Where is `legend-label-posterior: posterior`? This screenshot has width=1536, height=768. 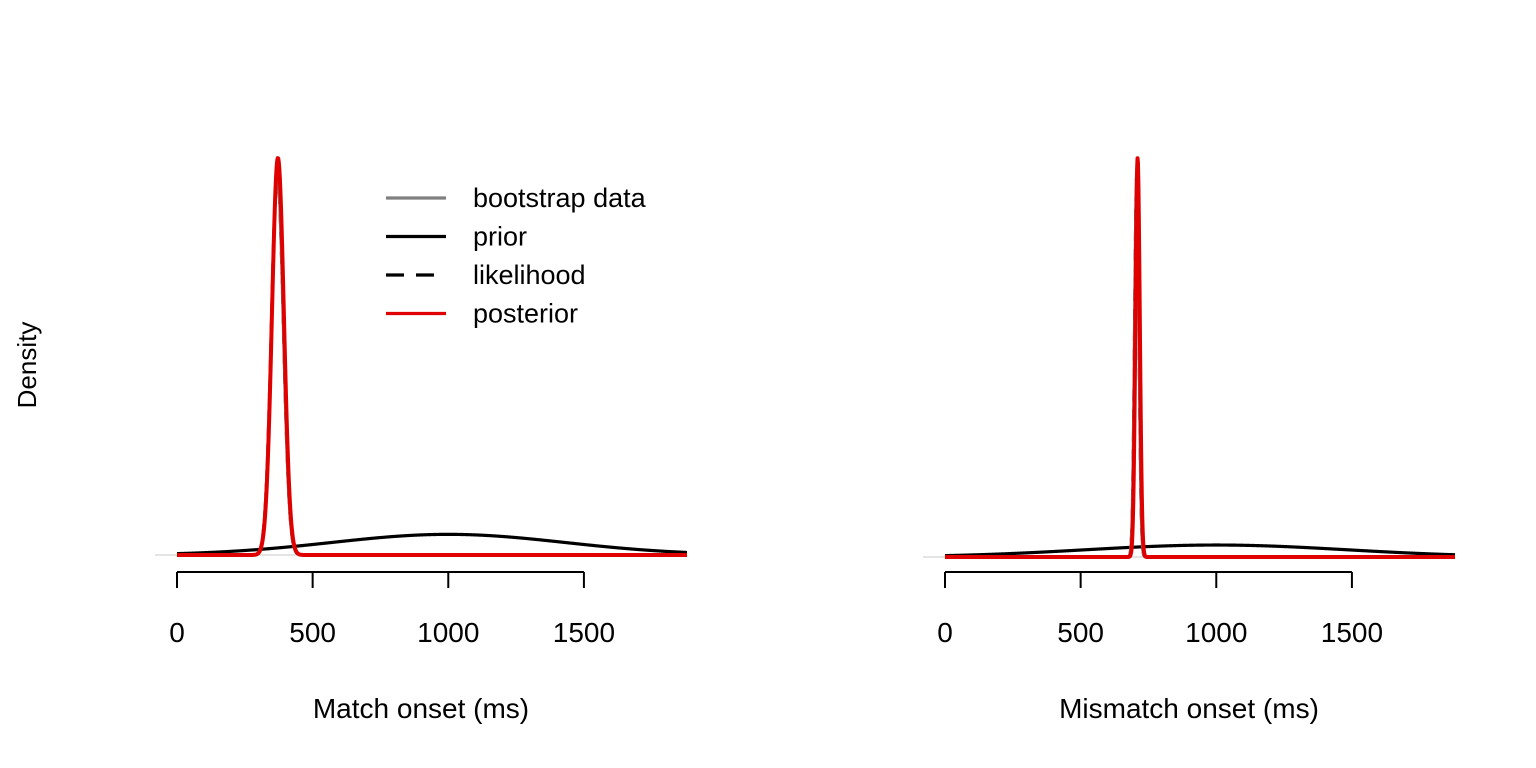
legend-label-posterior: posterior is located at coordinates (525, 314).